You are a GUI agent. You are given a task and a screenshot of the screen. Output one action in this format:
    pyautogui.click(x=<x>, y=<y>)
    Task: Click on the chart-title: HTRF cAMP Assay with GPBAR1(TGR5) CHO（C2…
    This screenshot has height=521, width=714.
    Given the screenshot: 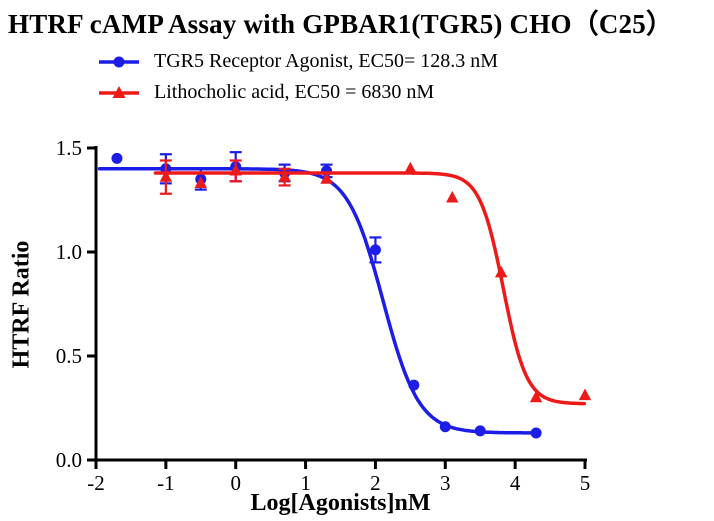 What is the action you would take?
    pyautogui.click(x=341, y=24)
    